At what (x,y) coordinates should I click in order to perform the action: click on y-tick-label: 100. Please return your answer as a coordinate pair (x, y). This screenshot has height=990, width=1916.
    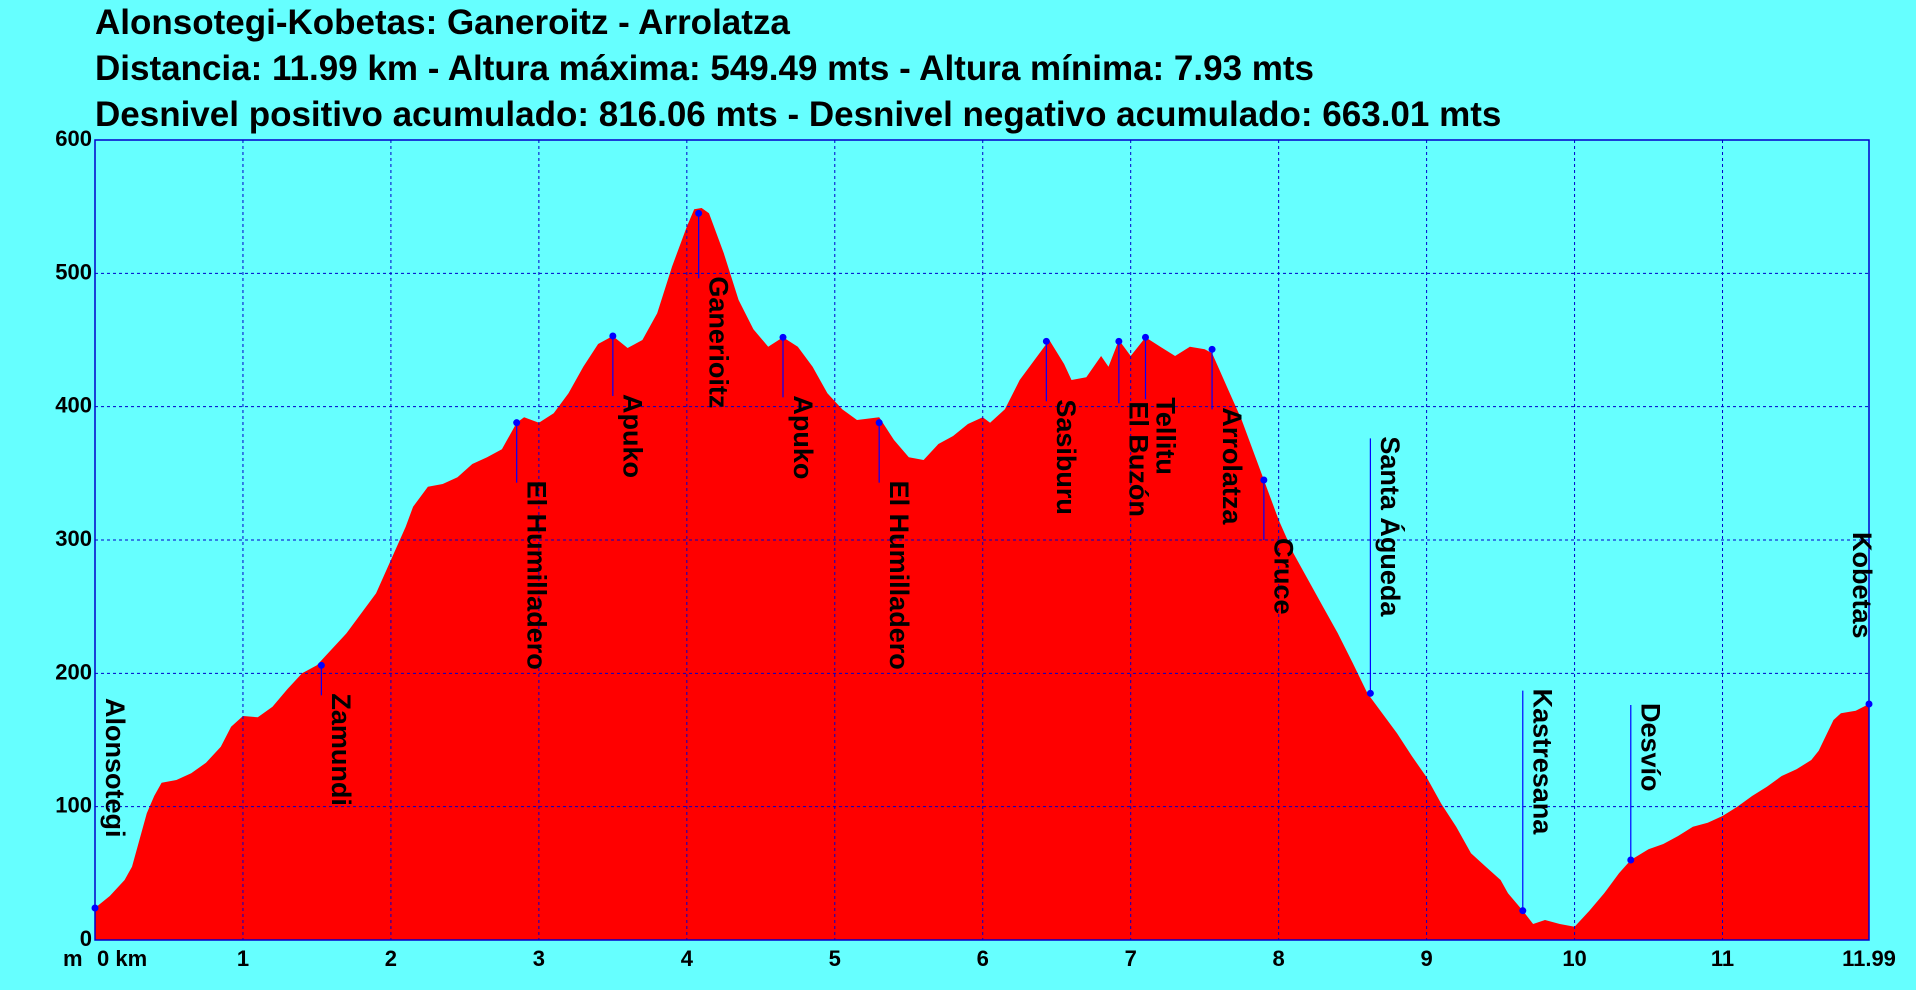
    Looking at the image, I should click on (73, 805).